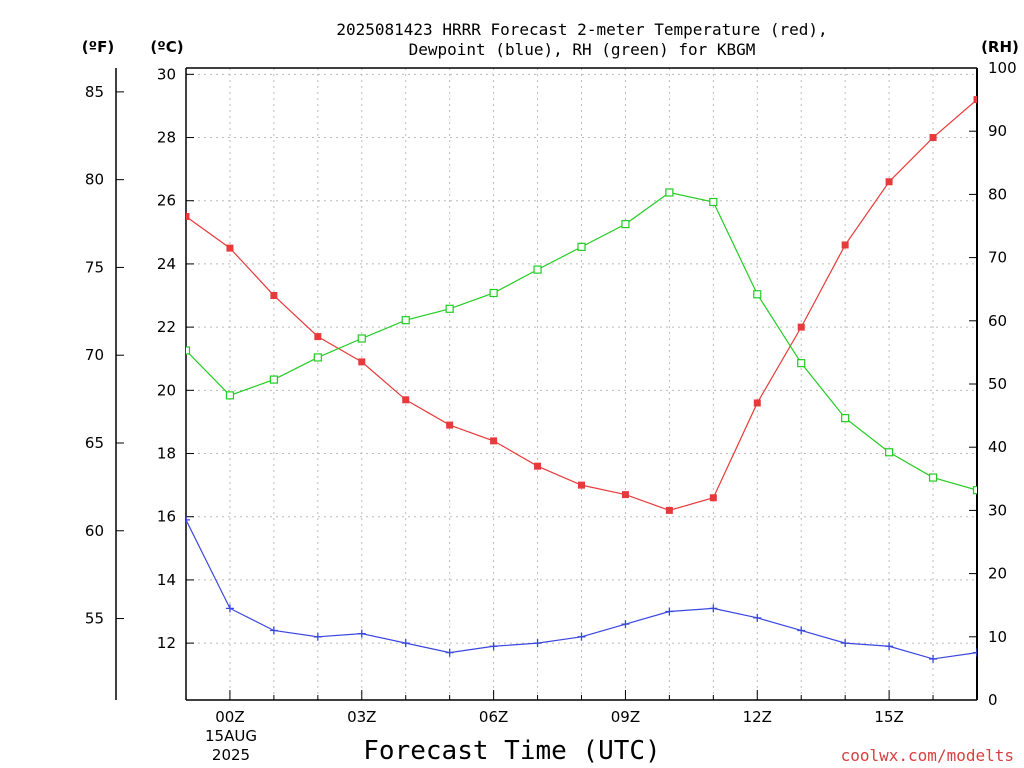 The width and height of the screenshot is (1024, 768). I want to click on rh-tick-label-50: 50, so click(997, 384).